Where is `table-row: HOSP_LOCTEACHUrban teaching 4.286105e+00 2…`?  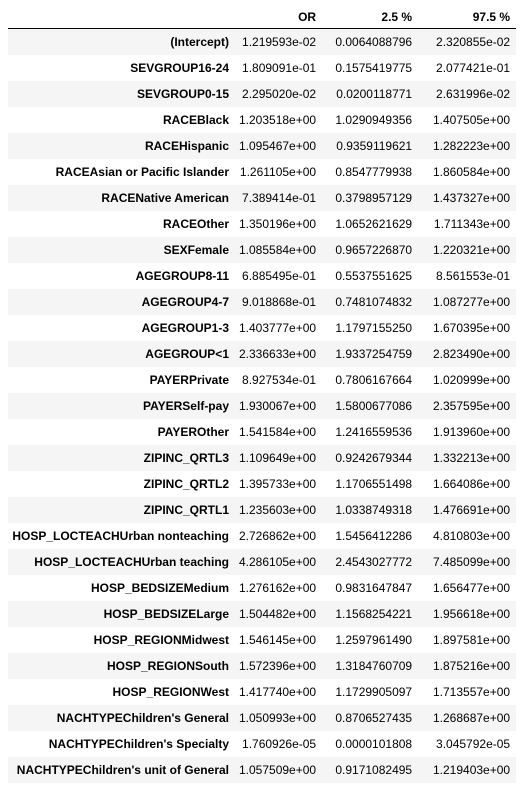 table-row: HOSP_LOCTEACHUrban teaching 4.286105e+00 2… is located at coordinates (262, 562).